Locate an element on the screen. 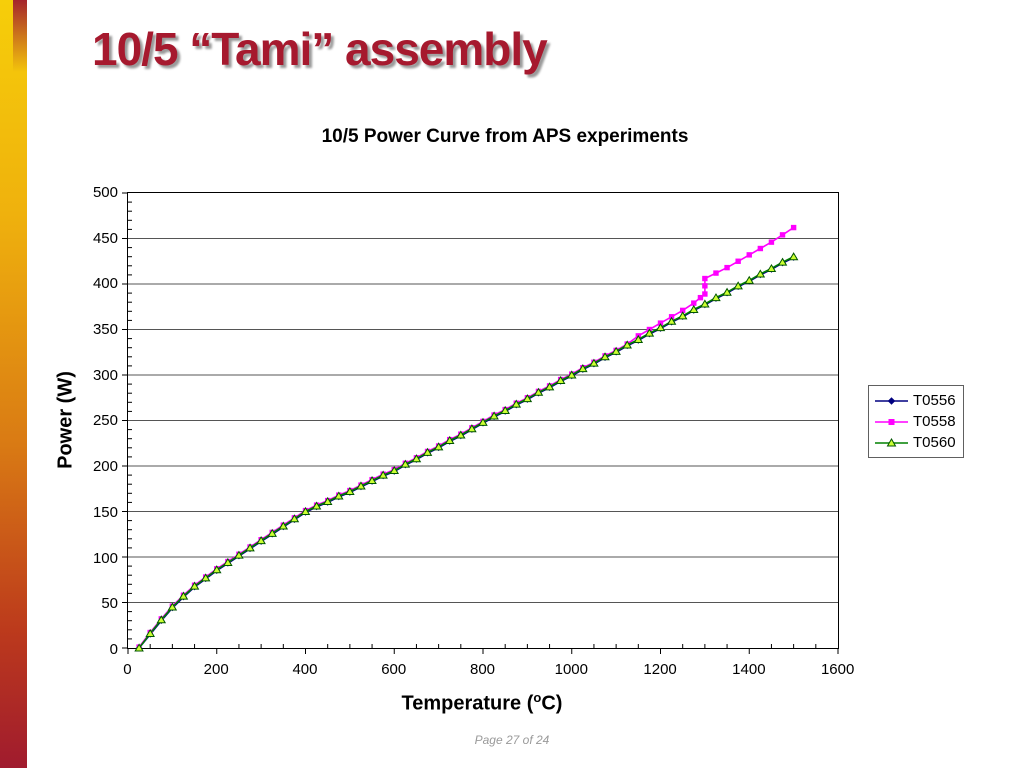  legend-square-marker-icon is located at coordinates (891, 421).